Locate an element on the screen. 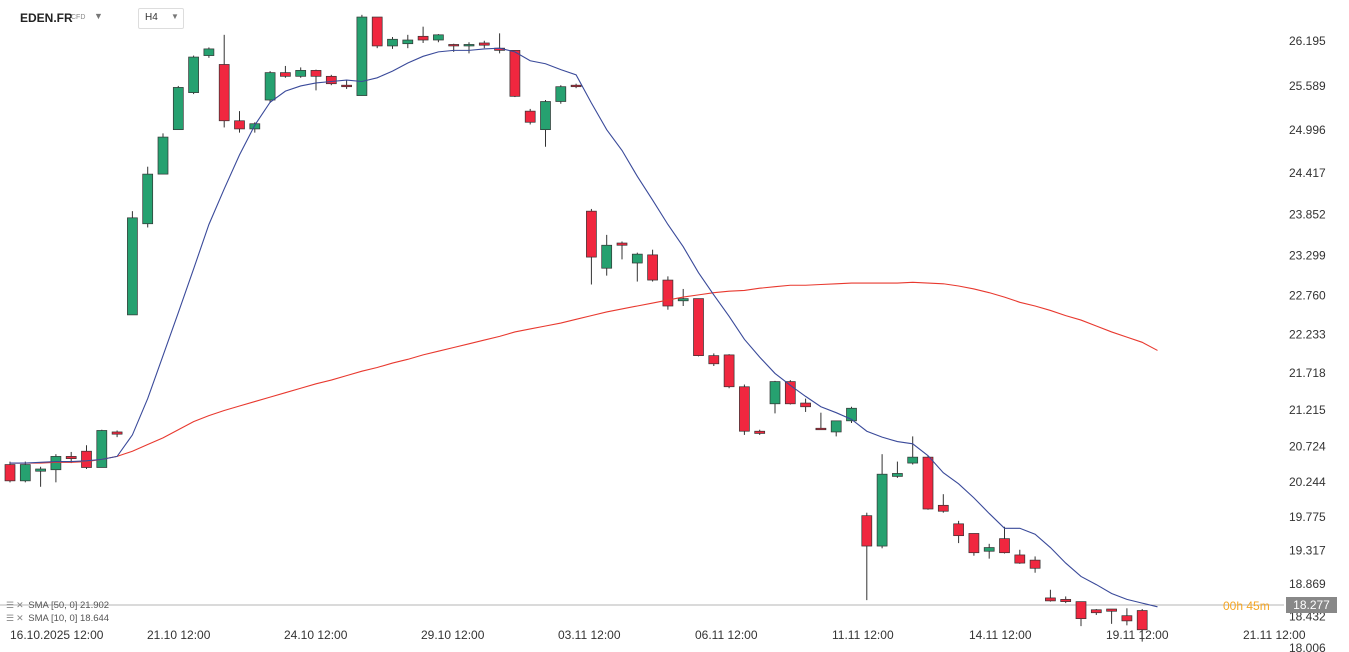 The width and height of the screenshot is (1349, 652). x-tick-label: 03.11 12:00 is located at coordinates (589, 635).